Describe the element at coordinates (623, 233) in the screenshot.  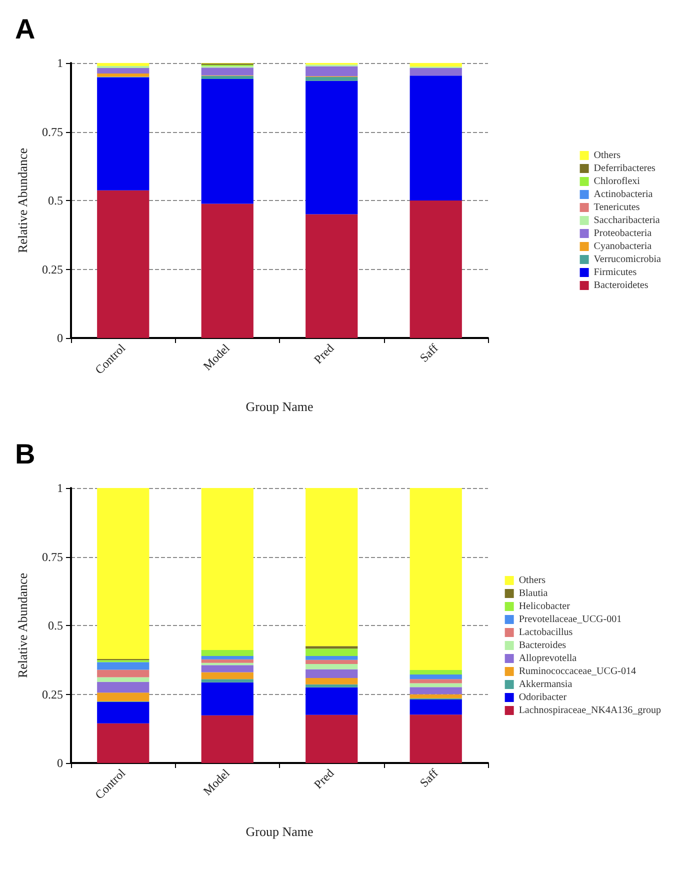
I see `legend-label: Proteobacteria` at that location.